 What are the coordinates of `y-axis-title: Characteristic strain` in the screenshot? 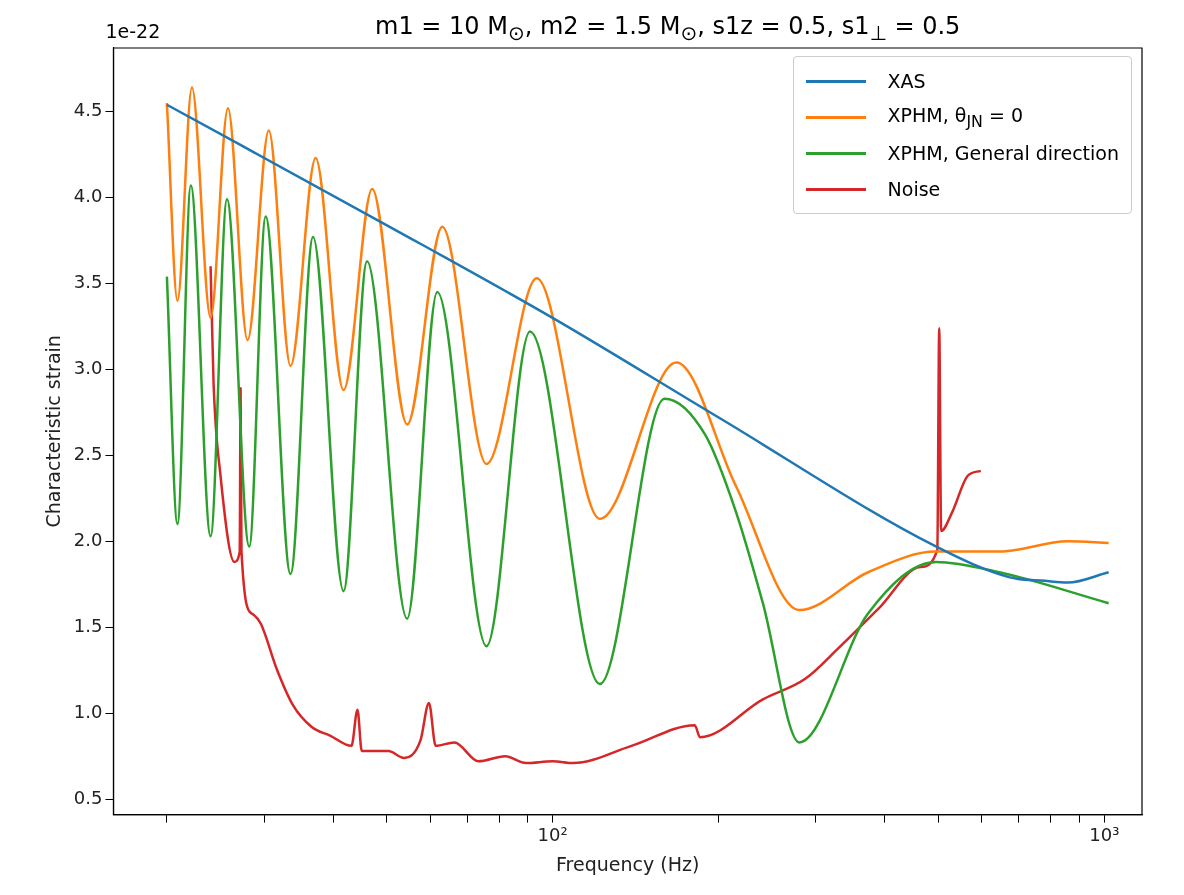 It's located at (53, 431).